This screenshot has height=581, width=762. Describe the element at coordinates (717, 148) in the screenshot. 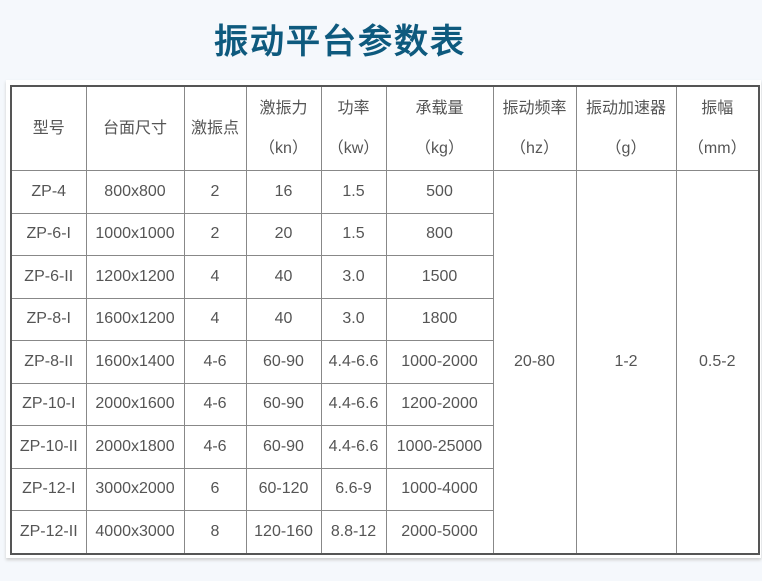

I see `header-unit: （mm）` at that location.